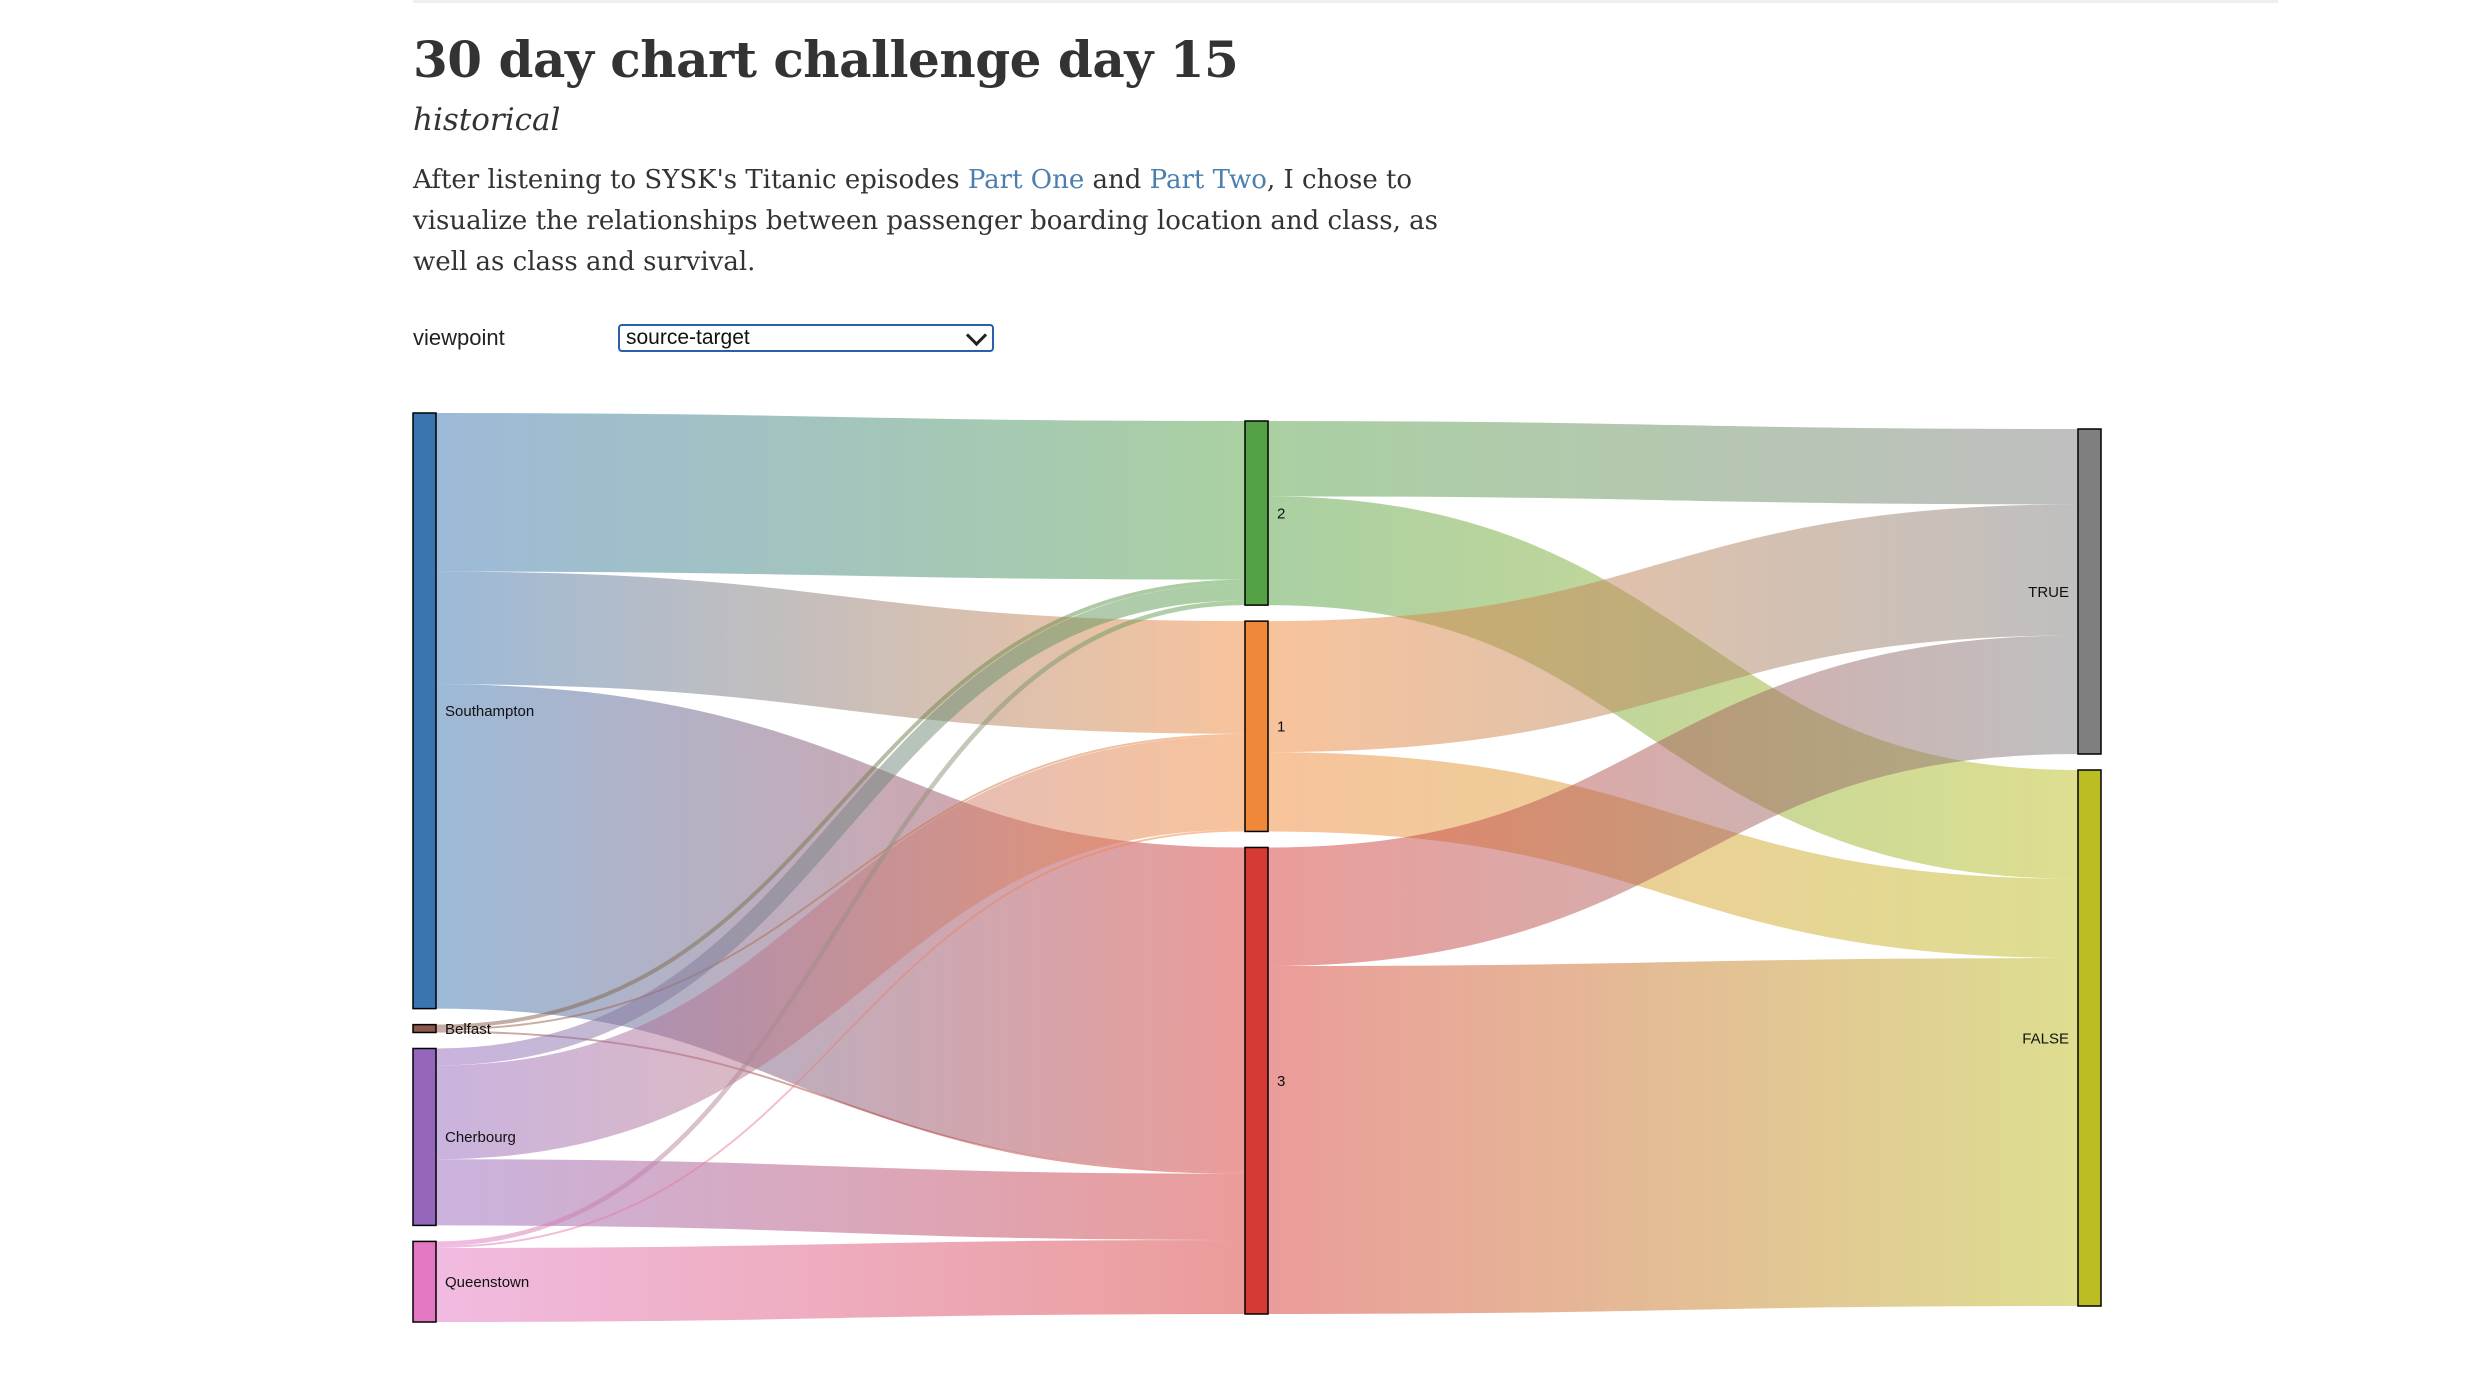 This screenshot has height=1386, width=2492. I want to click on sankey-label-false: FALSE, so click(2045, 1038).